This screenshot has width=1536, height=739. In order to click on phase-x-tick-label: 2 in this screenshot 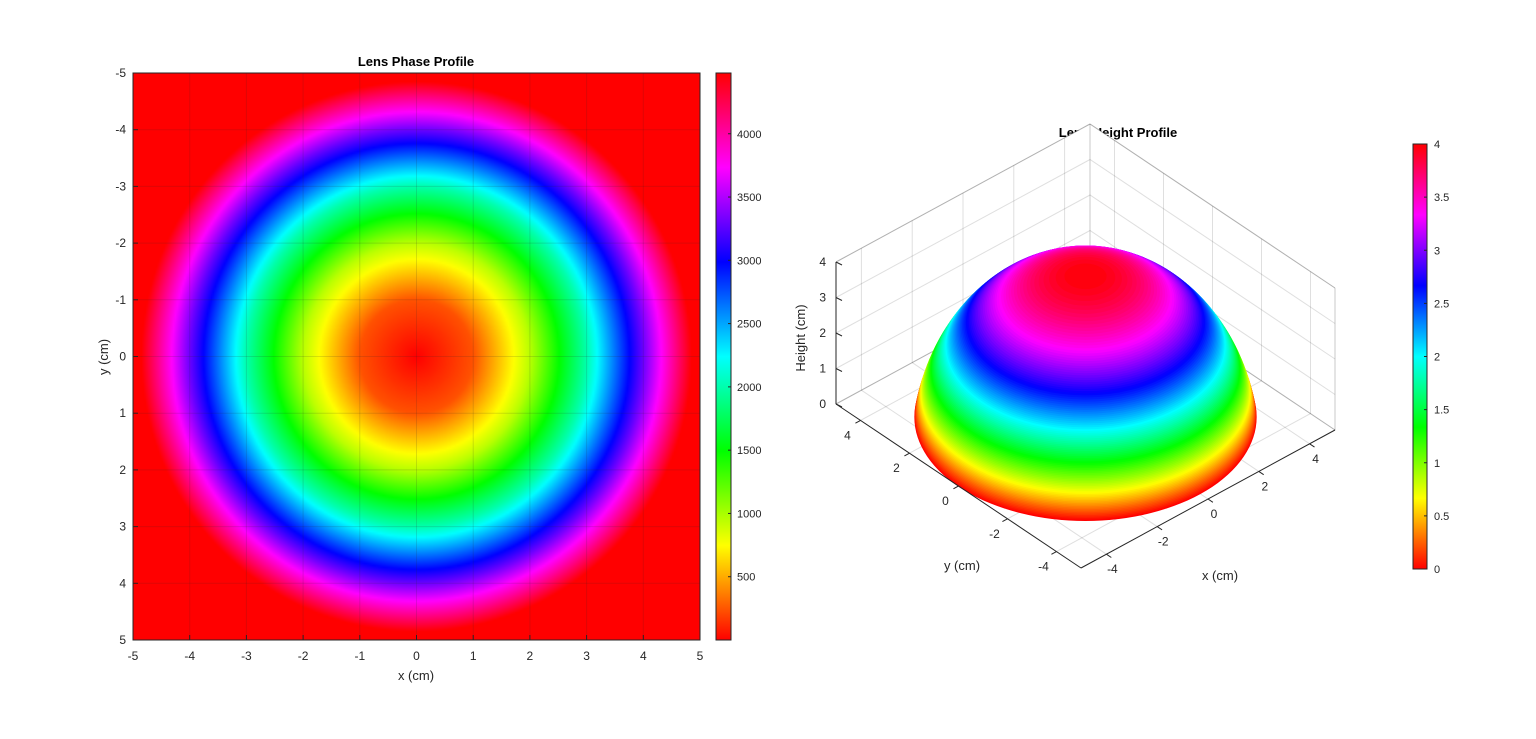, I will do `click(530, 656)`.